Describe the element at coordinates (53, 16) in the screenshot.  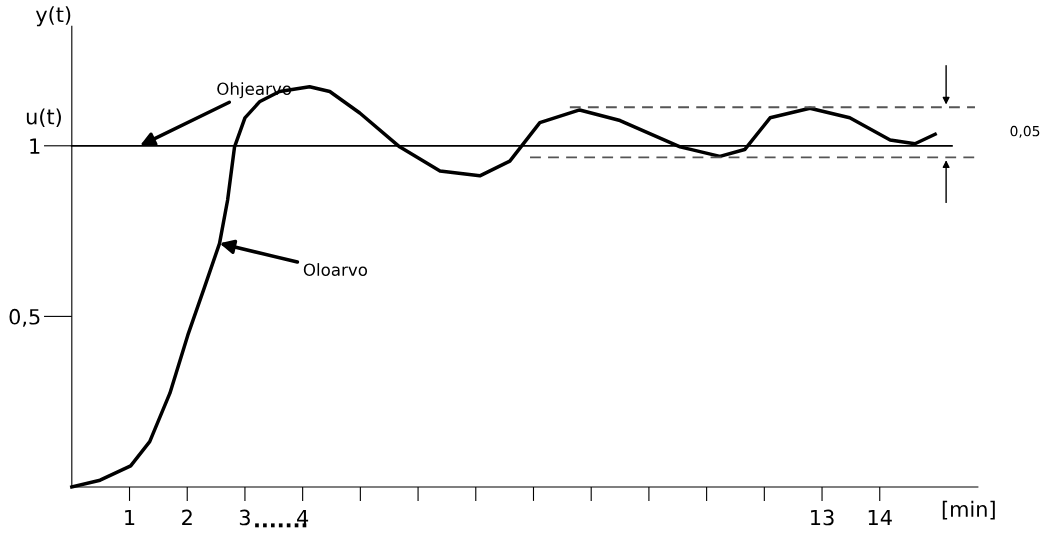
I see `y-axis-title: y(t)` at that location.